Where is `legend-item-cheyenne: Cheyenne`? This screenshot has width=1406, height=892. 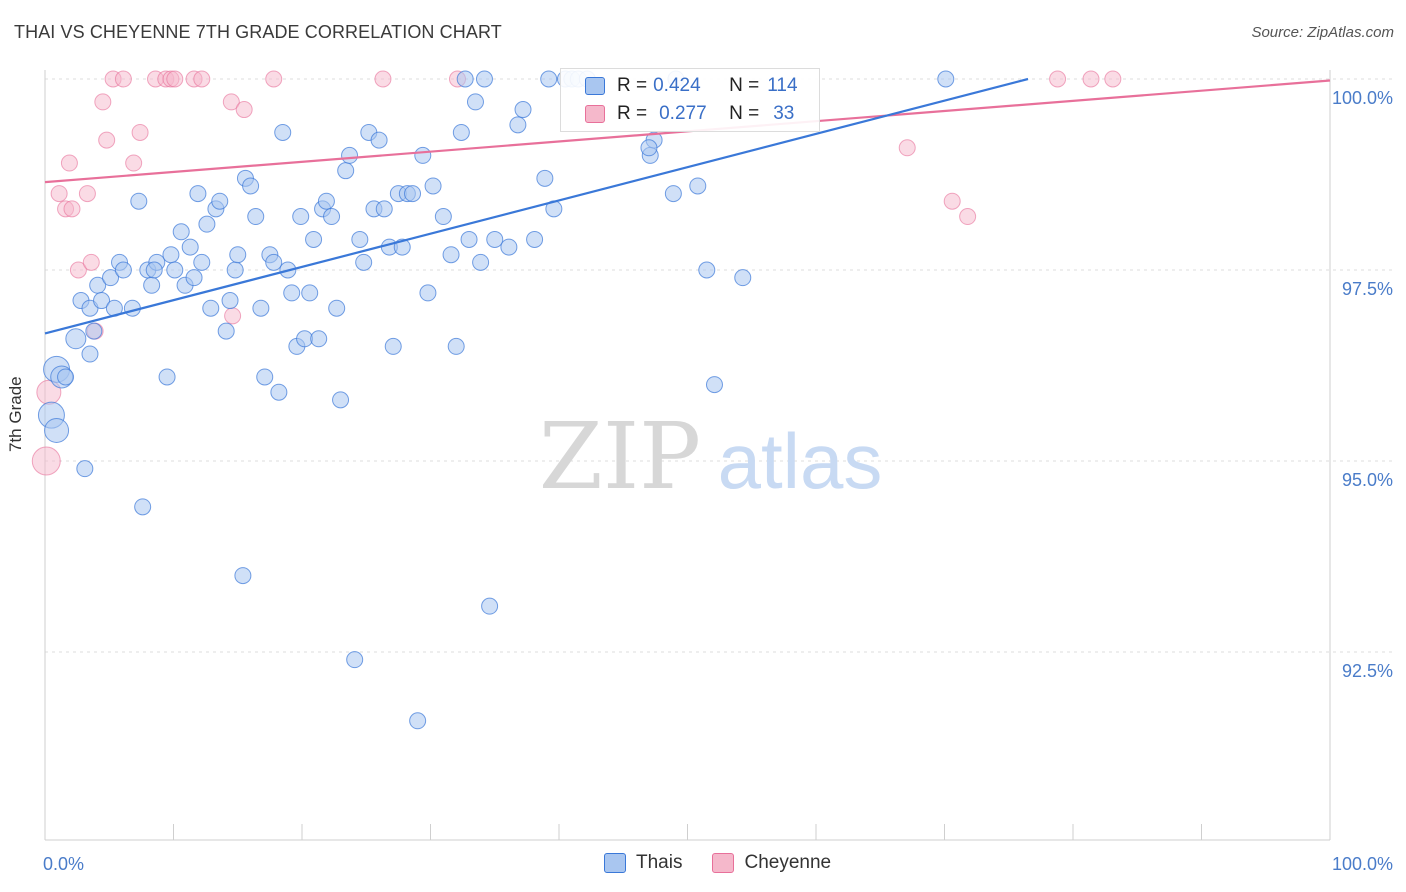
legend-item-cheyenne: Cheyenne is located at coordinates (771, 863).